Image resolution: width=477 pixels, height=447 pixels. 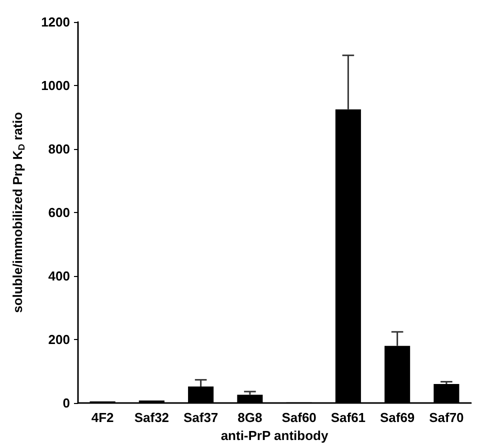 I want to click on y-tick-label: 1000, so click(x=55, y=85).